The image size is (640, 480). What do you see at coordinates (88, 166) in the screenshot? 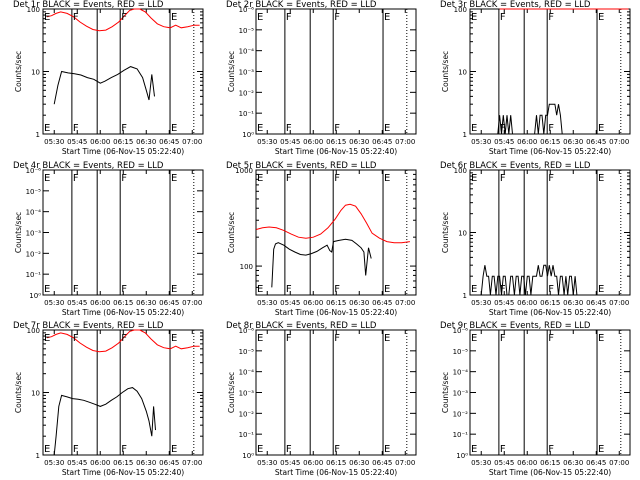
I see `panel-title: Det 4r BLACK = Events, RED = LLD` at bounding box center [88, 166].